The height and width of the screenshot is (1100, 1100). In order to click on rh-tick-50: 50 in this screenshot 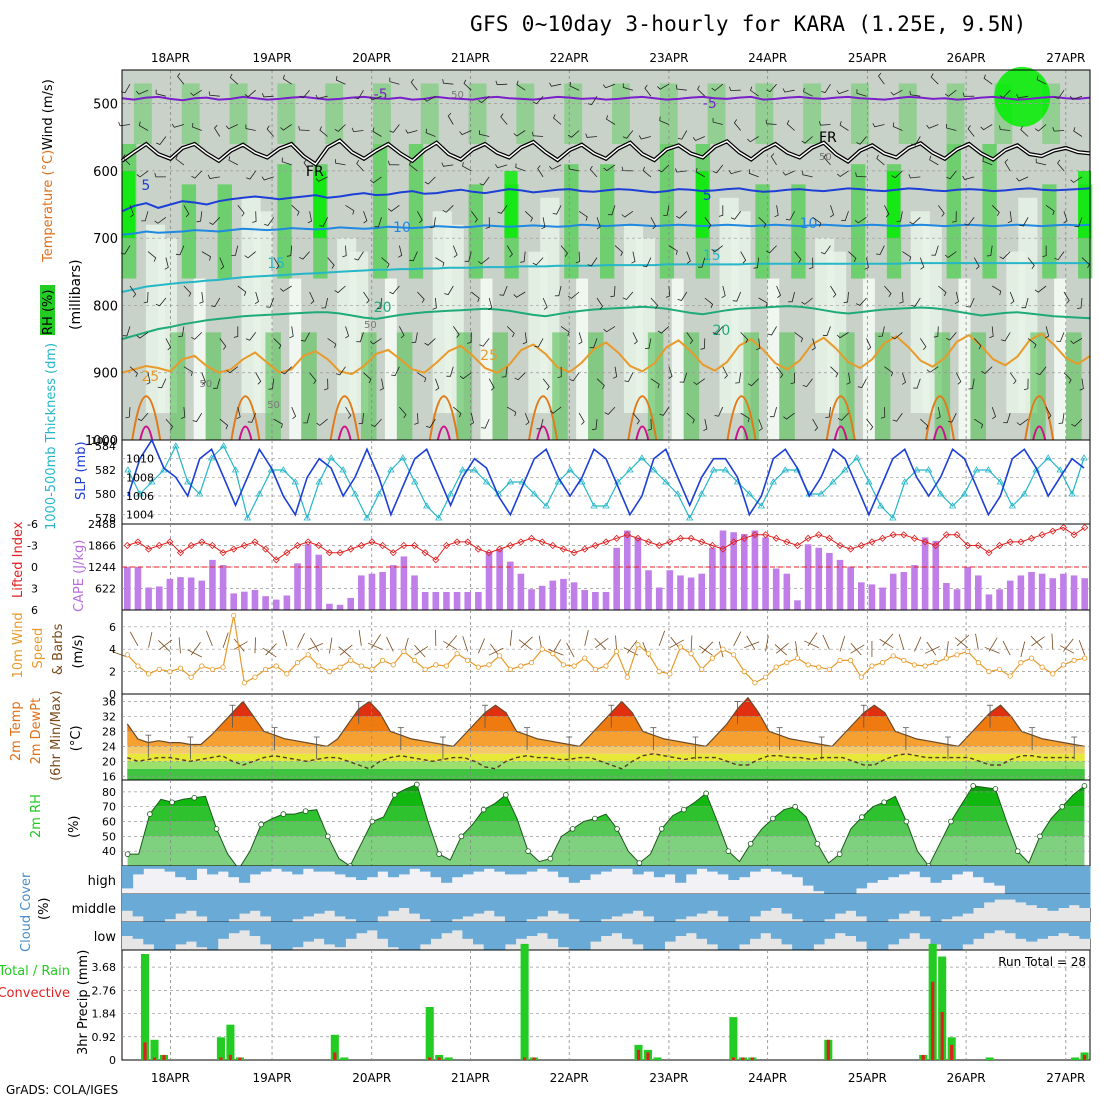, I will do `click(109, 836)`.